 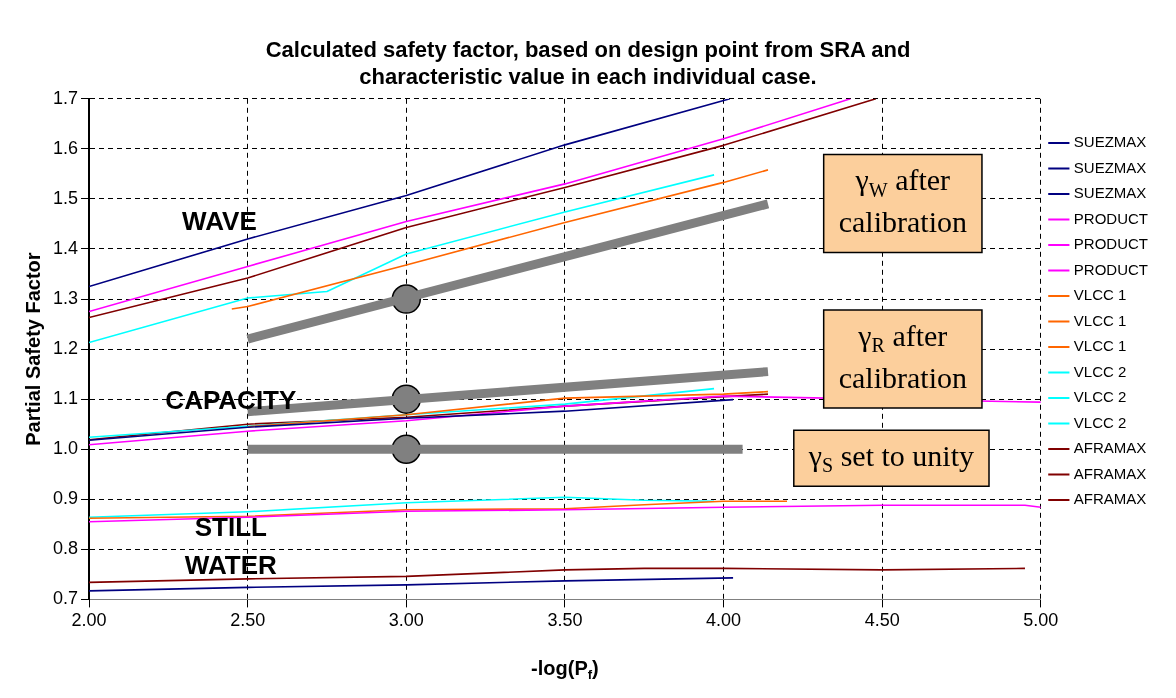 What do you see at coordinates (65, 298) in the screenshot?
I see `y-tick-label: 1.3` at bounding box center [65, 298].